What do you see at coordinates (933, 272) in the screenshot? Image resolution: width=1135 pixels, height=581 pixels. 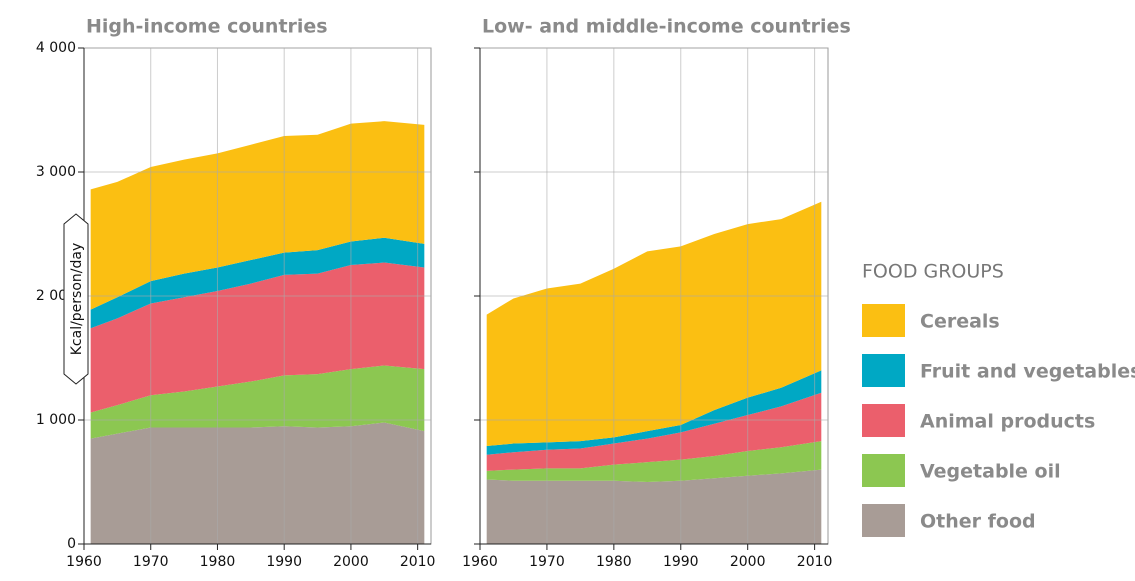 I see `legend-title: FOOD GROUPS` at bounding box center [933, 272].